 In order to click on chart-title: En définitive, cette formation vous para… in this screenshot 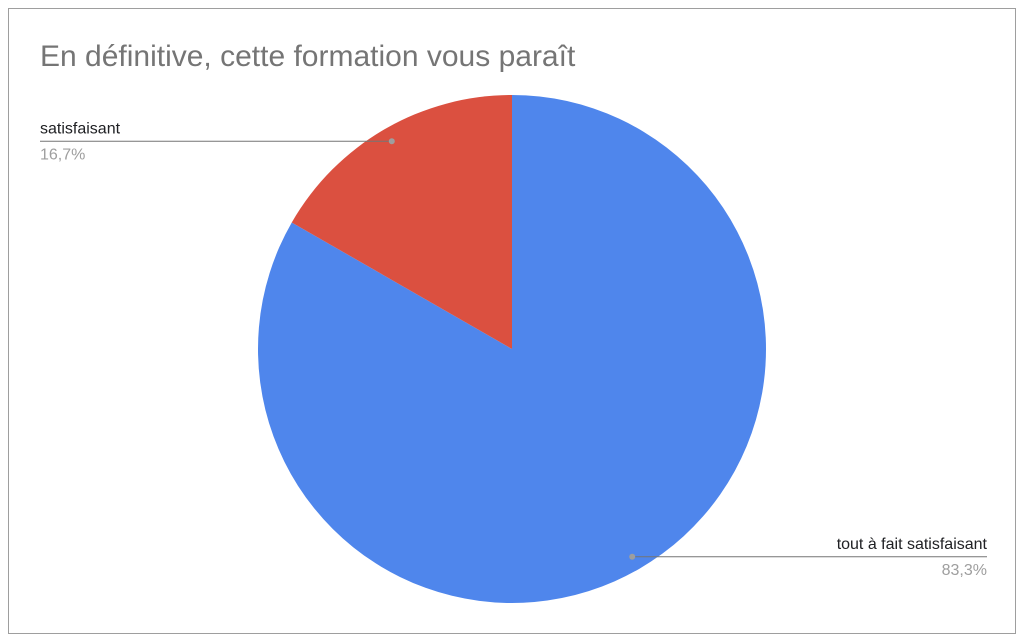, I will do `click(308, 56)`.